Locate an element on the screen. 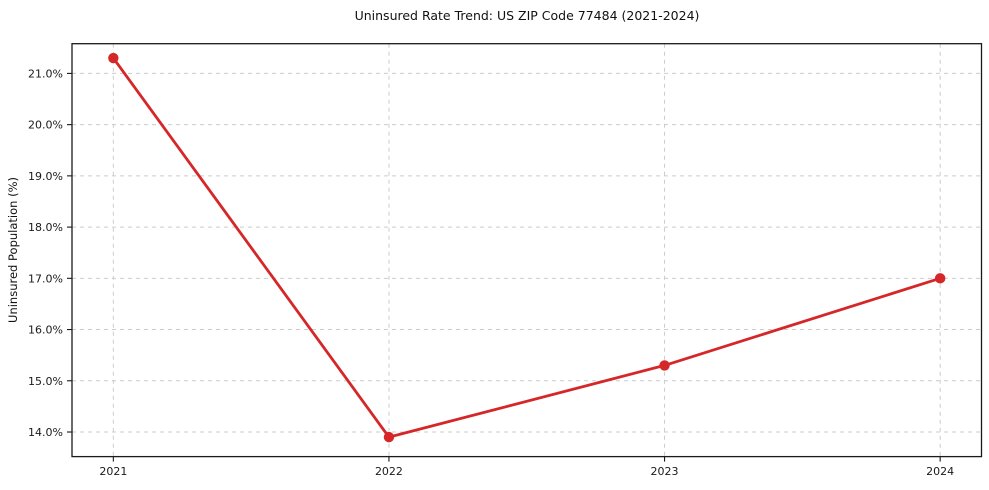  x-tick-label: 2024 is located at coordinates (940, 471).